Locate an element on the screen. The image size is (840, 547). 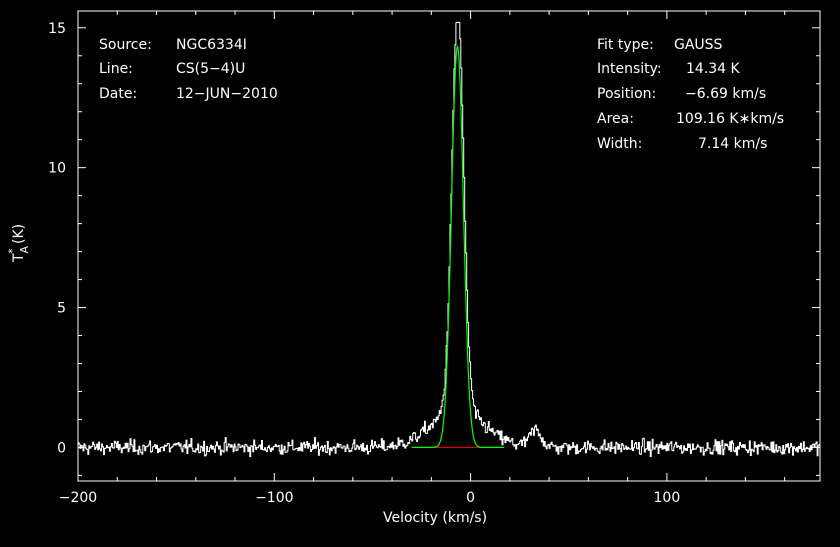
gaussian-fit-line is located at coordinates (457, 246).